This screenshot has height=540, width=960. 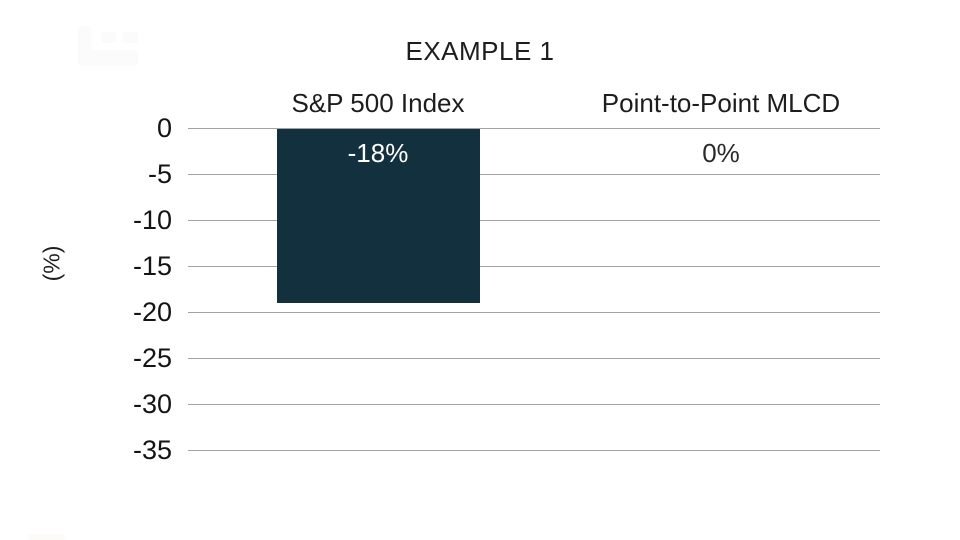 I want to click on y-tick-label--5: -5, so click(x=159, y=174).